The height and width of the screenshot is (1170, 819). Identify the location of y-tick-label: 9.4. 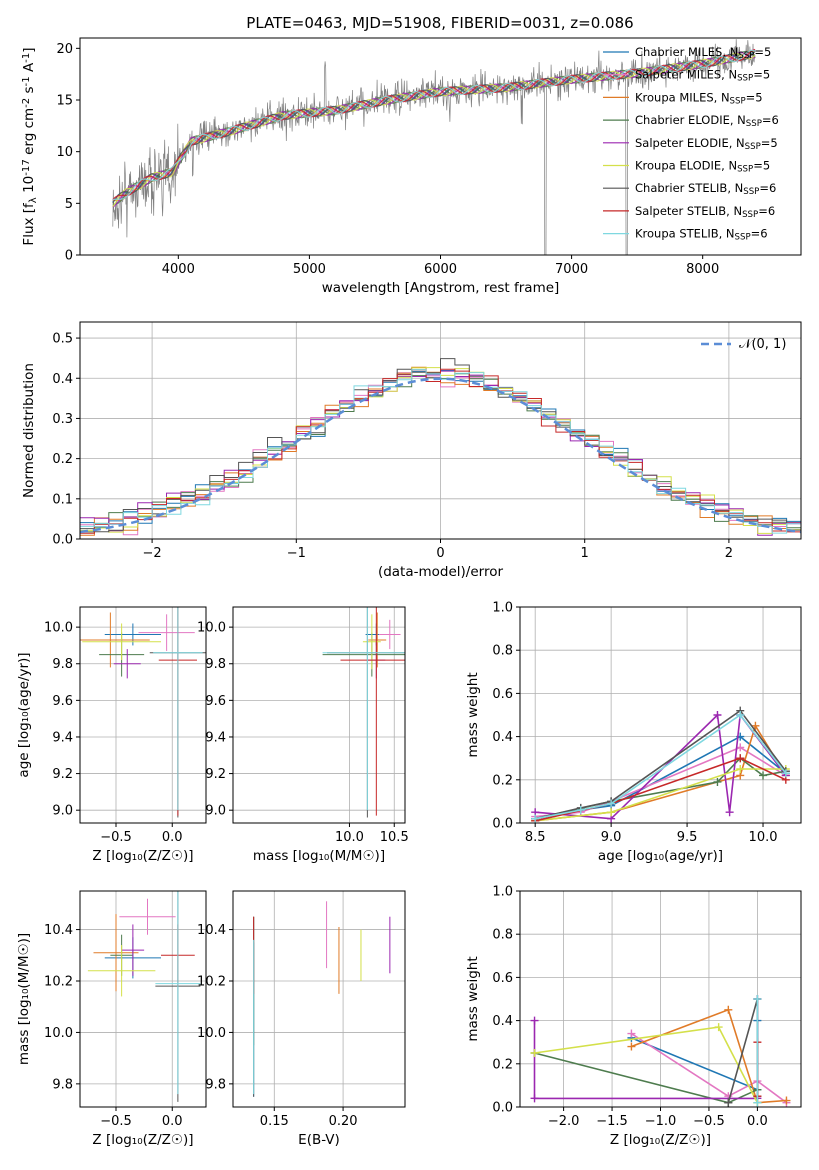
(62, 737).